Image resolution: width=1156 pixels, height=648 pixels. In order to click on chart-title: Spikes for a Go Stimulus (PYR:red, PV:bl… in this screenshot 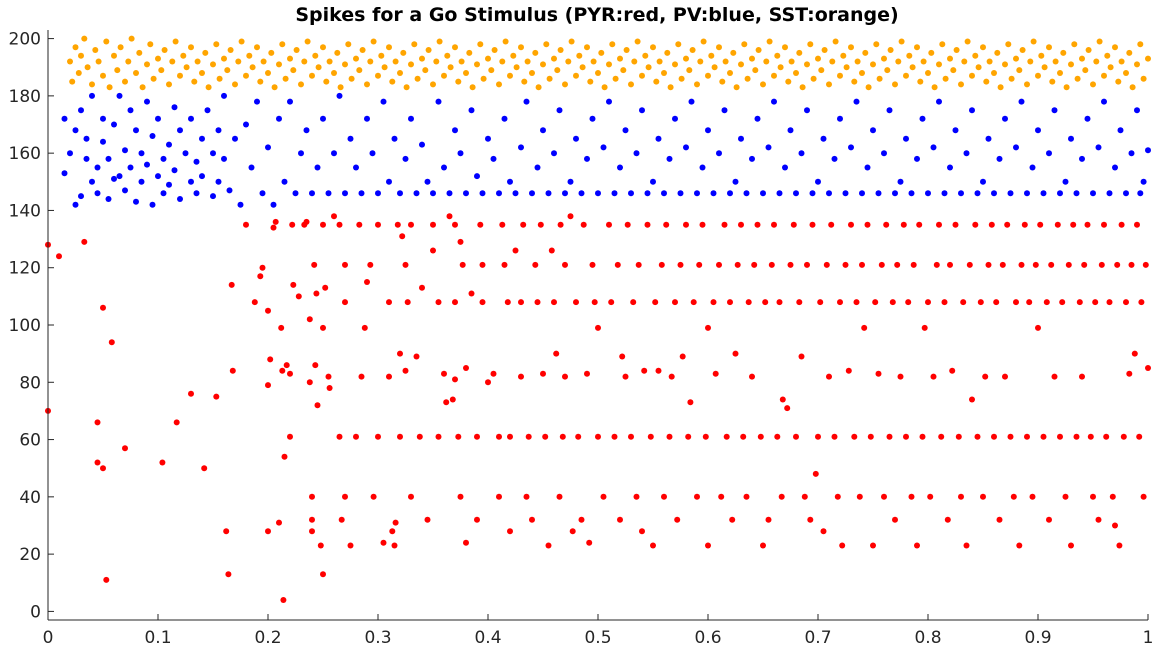, I will do `click(596, 15)`.